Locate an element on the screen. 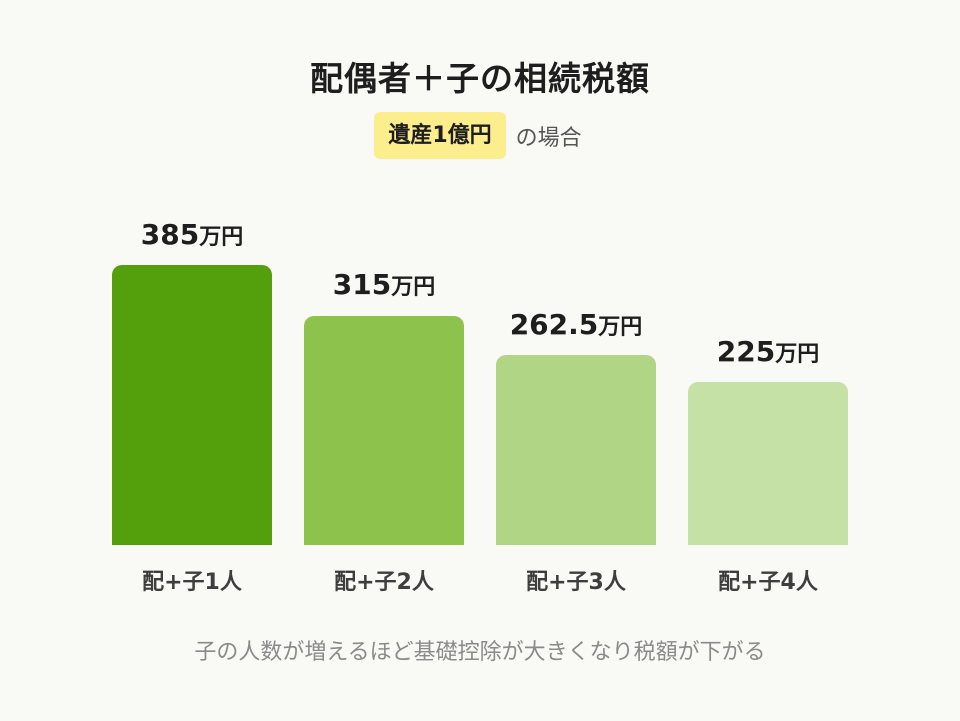  bar-value-3: 262.5万円 is located at coordinates (576, 324).